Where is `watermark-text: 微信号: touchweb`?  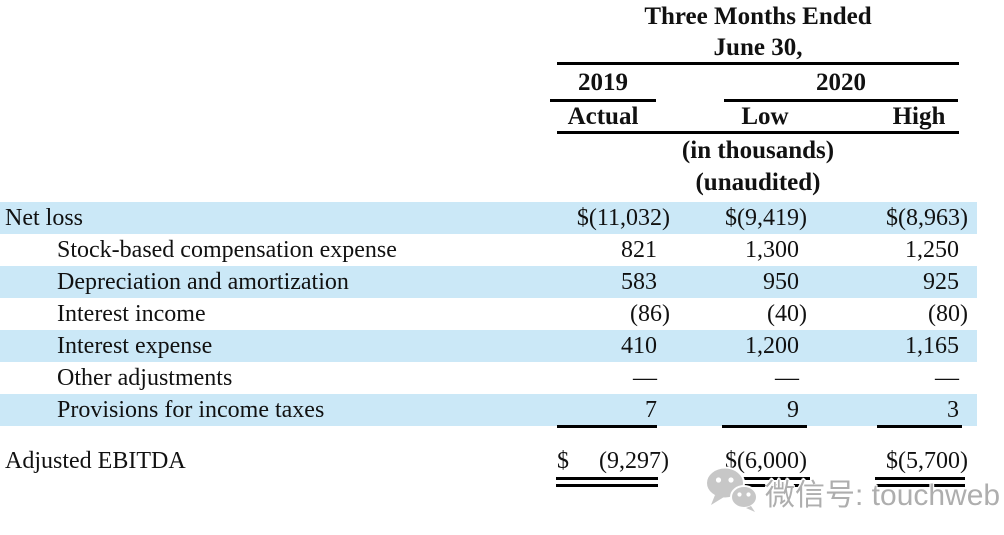 watermark-text: 微信号: touchweb is located at coordinates (883, 495).